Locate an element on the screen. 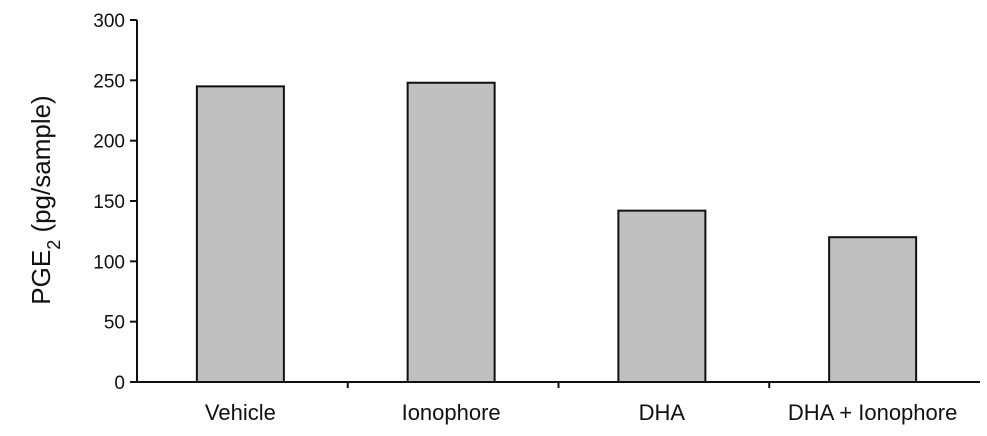  bar-vehicle is located at coordinates (240, 234).